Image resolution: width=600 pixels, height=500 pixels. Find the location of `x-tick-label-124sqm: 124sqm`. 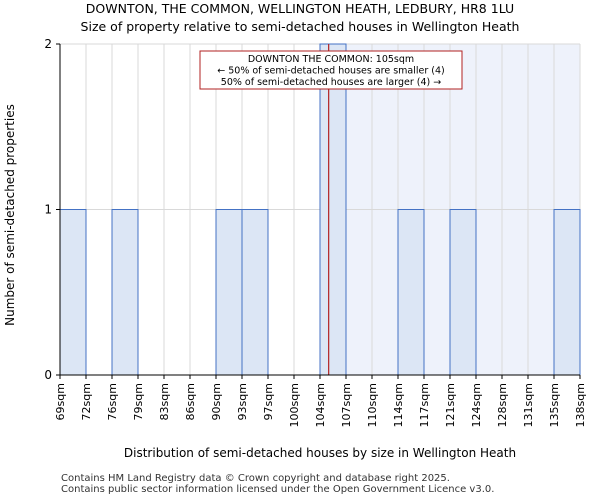

x-tick-label-124sqm: 124sqm is located at coordinates (476, 405).